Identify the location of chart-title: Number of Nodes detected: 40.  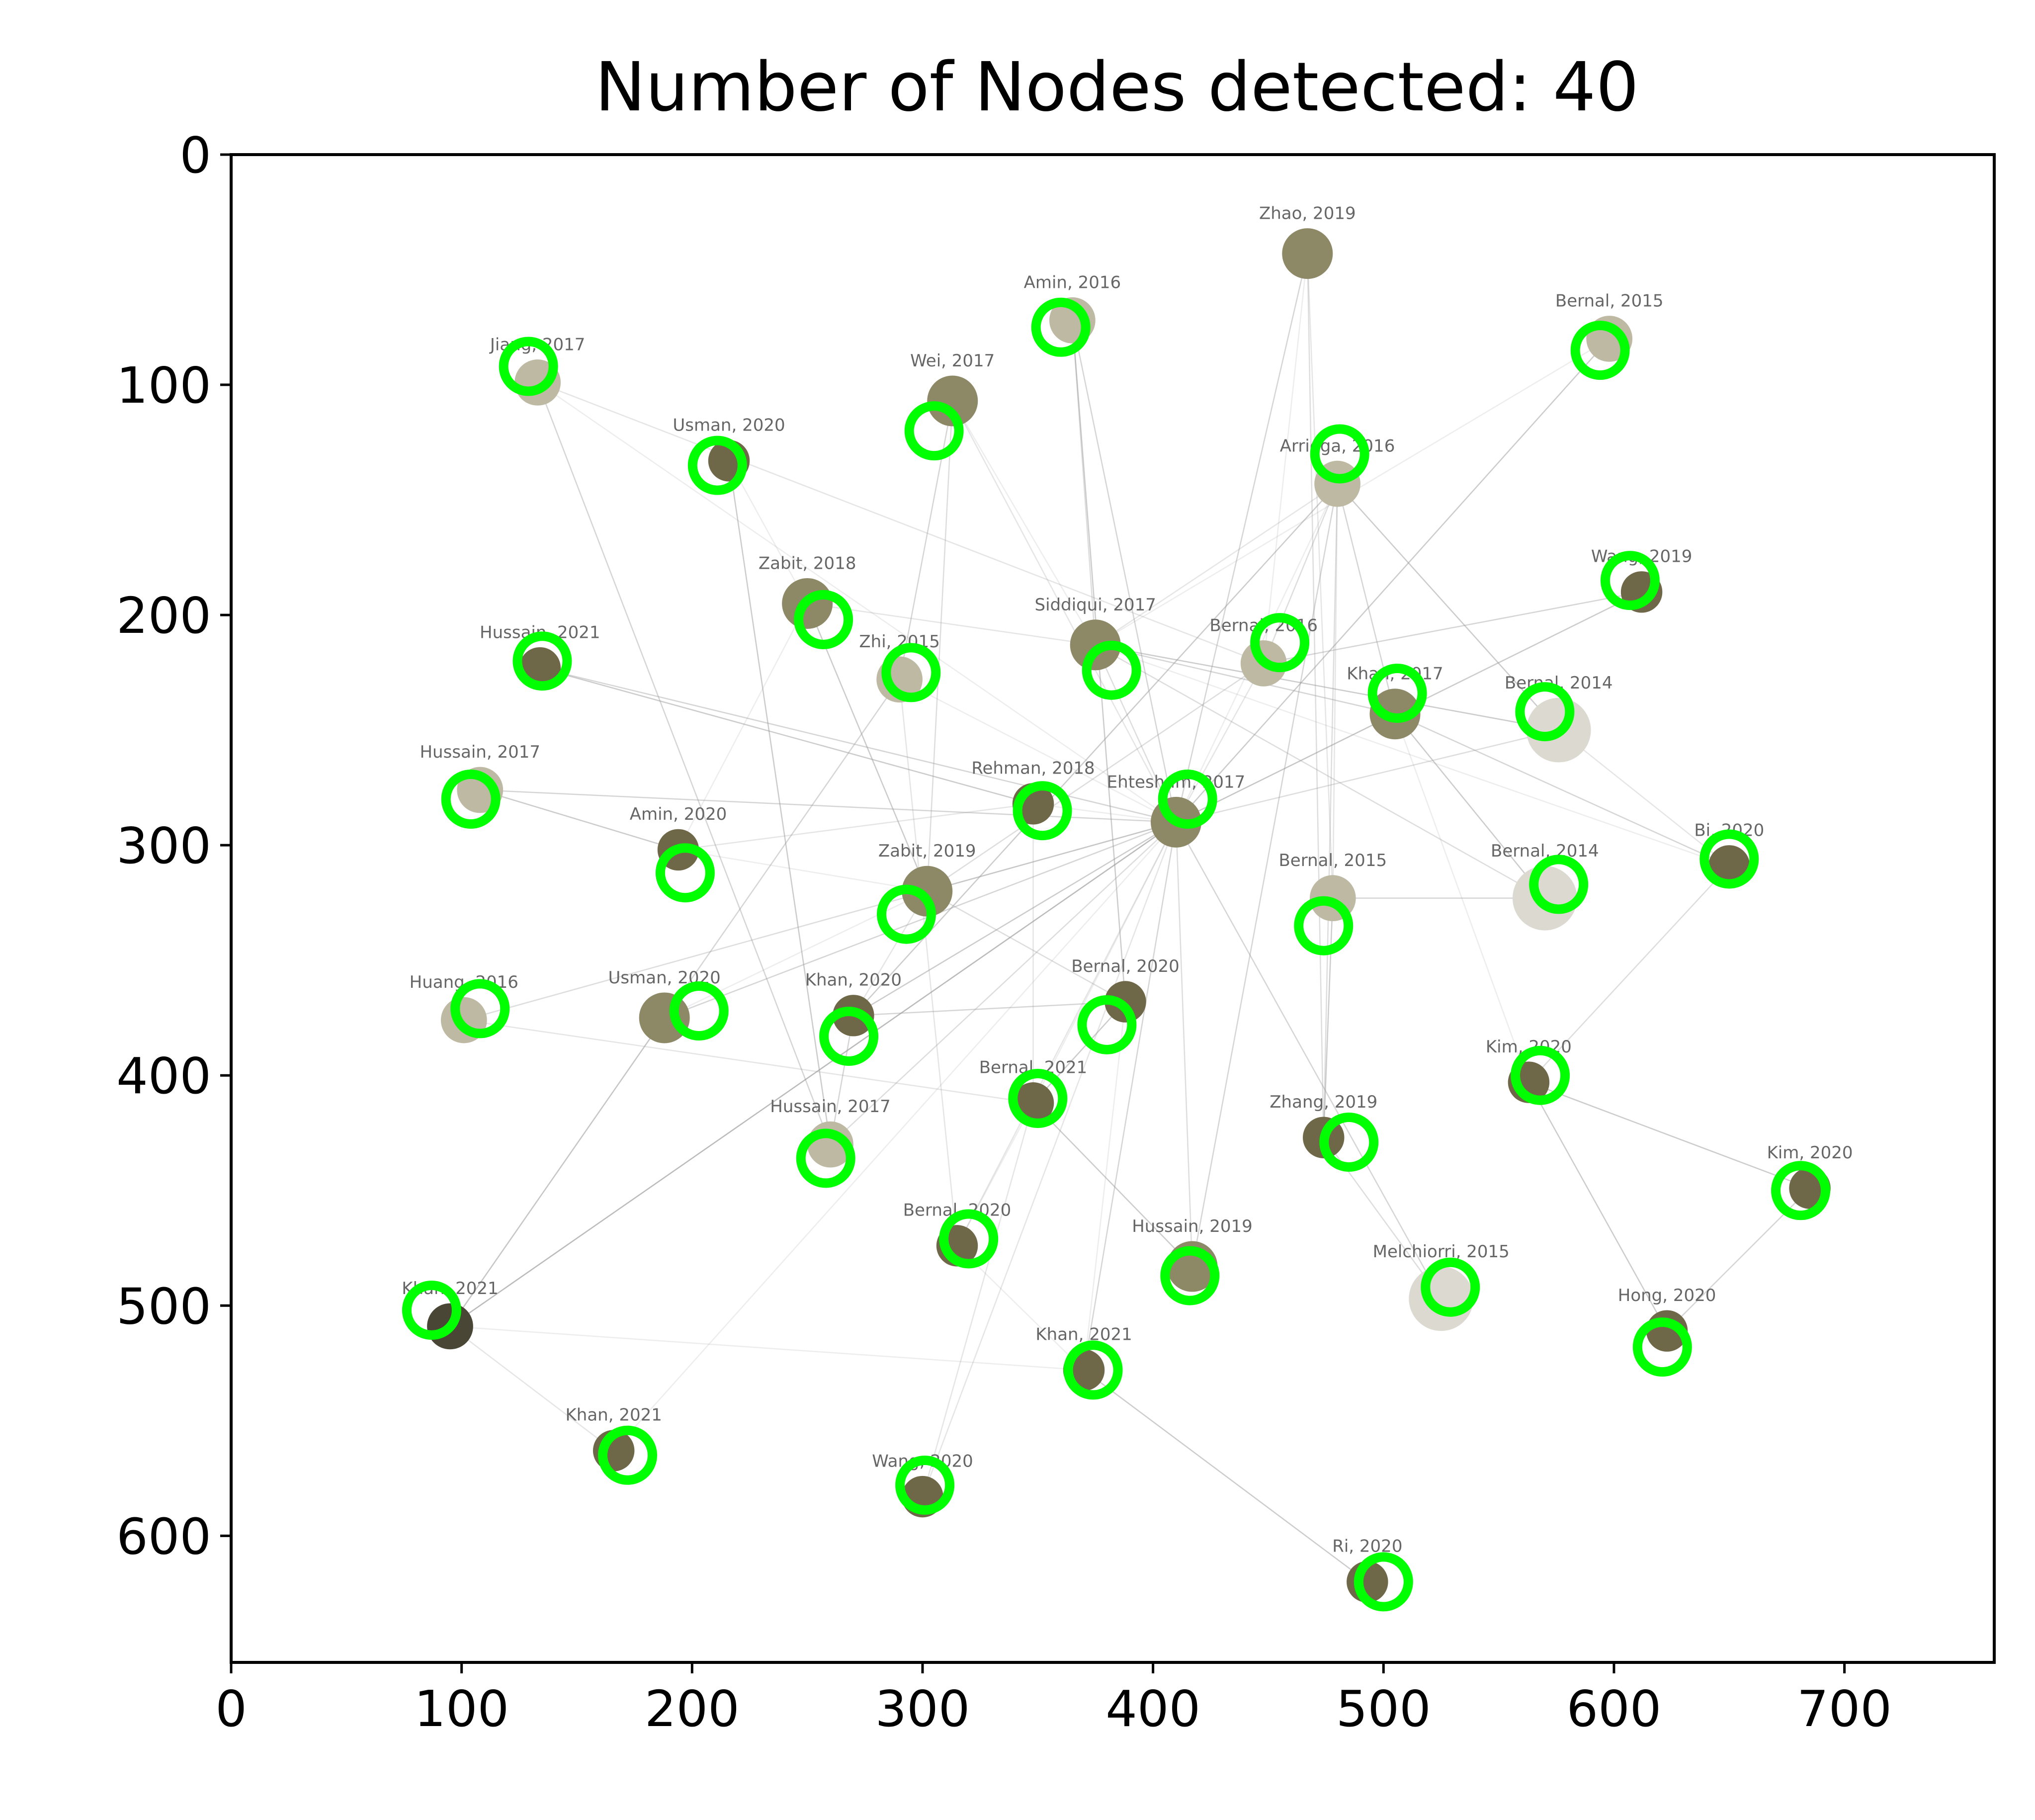
(1117, 87).